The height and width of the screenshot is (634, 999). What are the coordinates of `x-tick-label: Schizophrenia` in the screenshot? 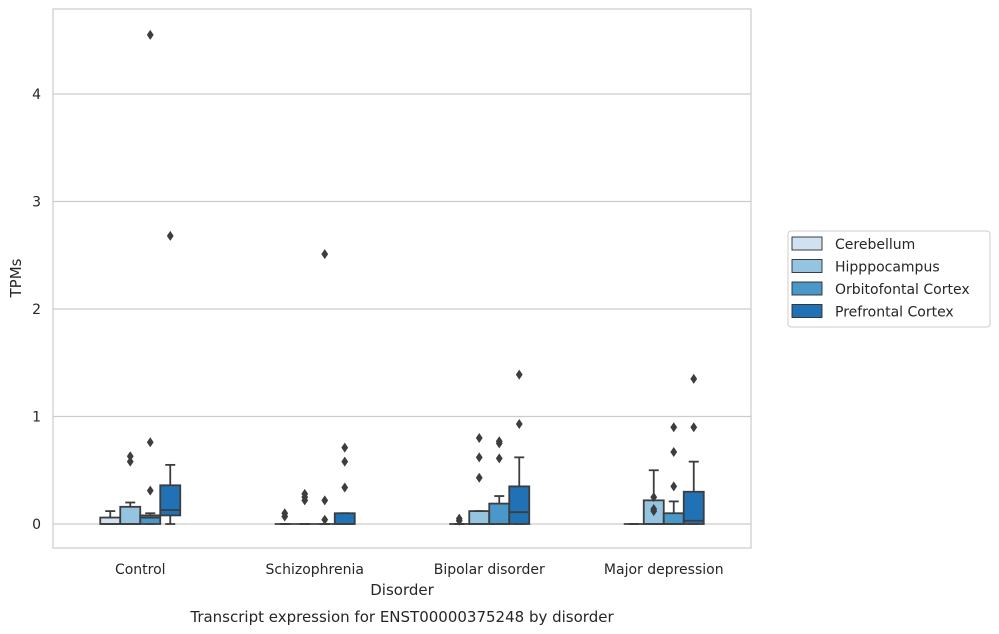 It's located at (315, 570).